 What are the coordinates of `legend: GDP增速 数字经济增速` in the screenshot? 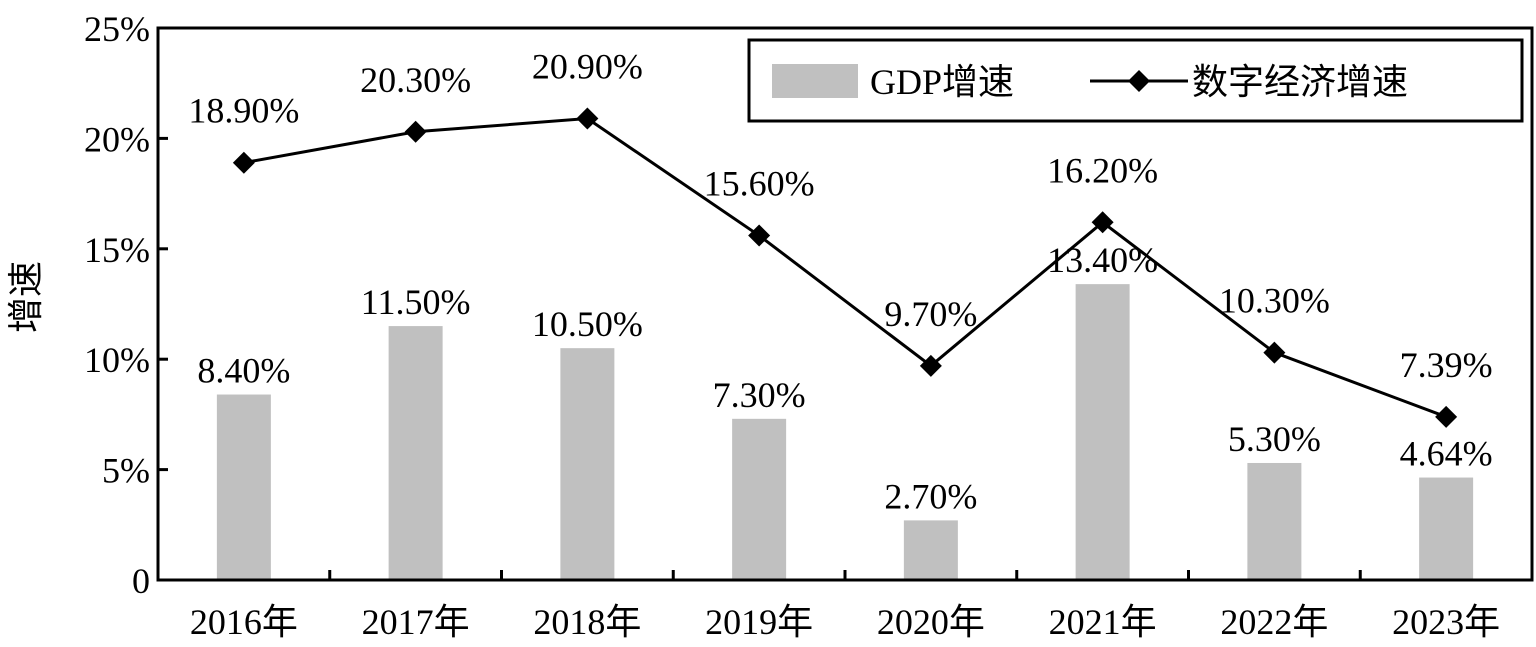 It's located at (1135, 80).